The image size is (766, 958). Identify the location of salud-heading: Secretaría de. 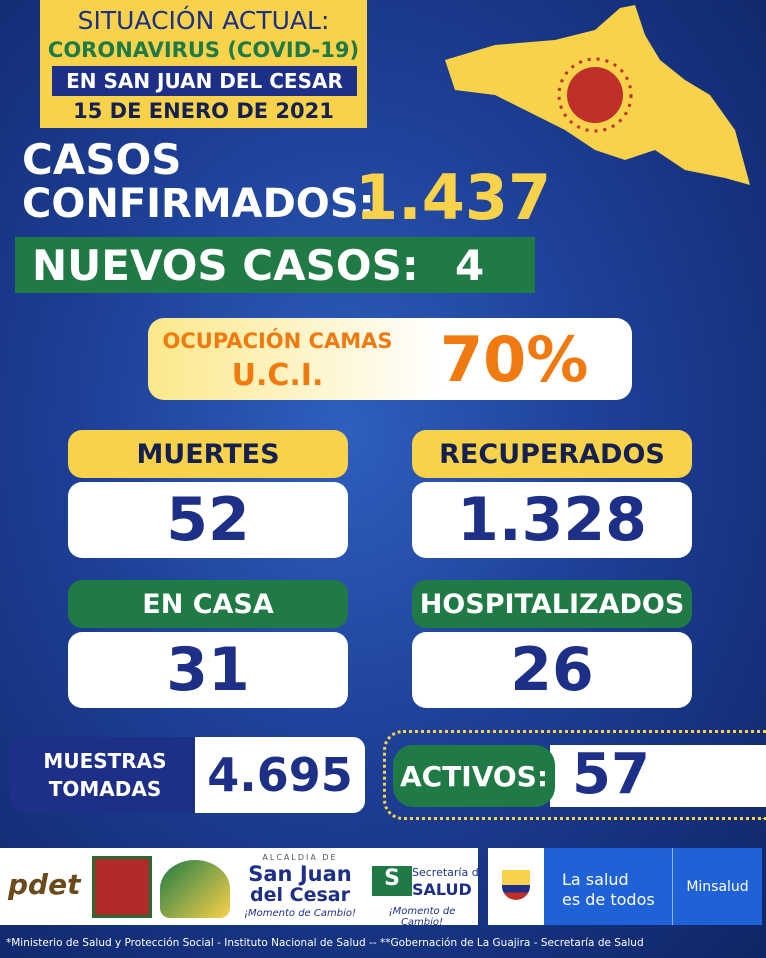
(449, 872).